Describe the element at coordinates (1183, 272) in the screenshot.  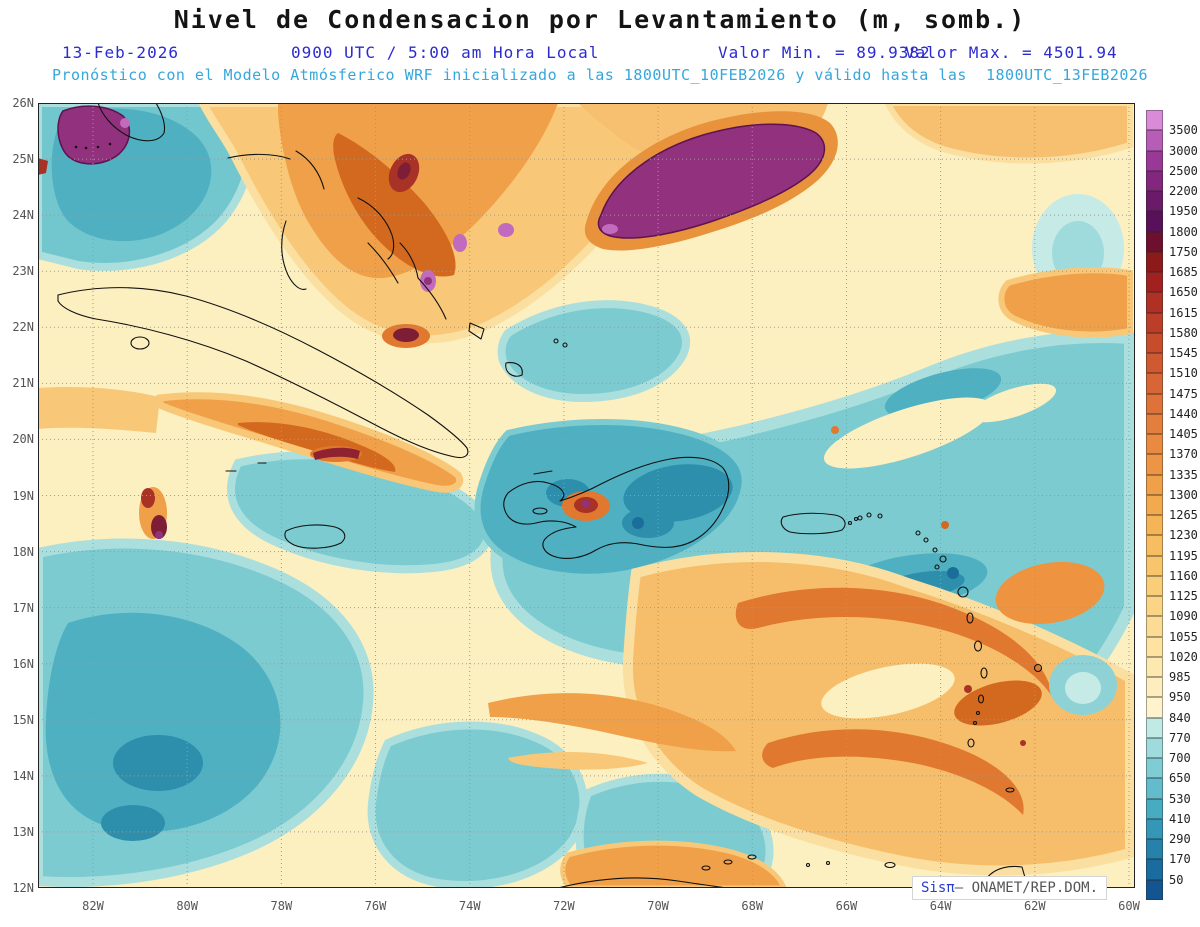
I see `colorbar-tick-label: 1685` at that location.